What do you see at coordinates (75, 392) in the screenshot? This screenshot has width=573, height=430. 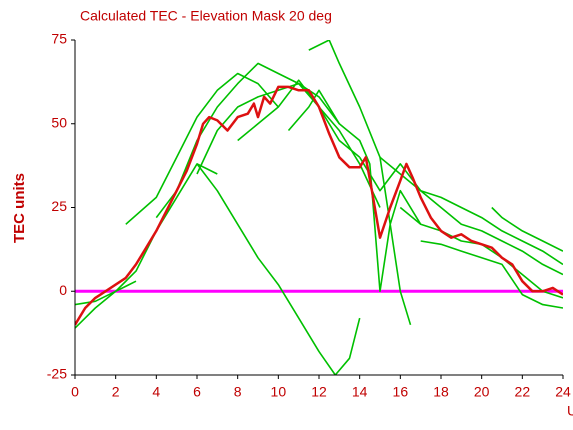 I see `x-tick-label: 0` at bounding box center [75, 392].